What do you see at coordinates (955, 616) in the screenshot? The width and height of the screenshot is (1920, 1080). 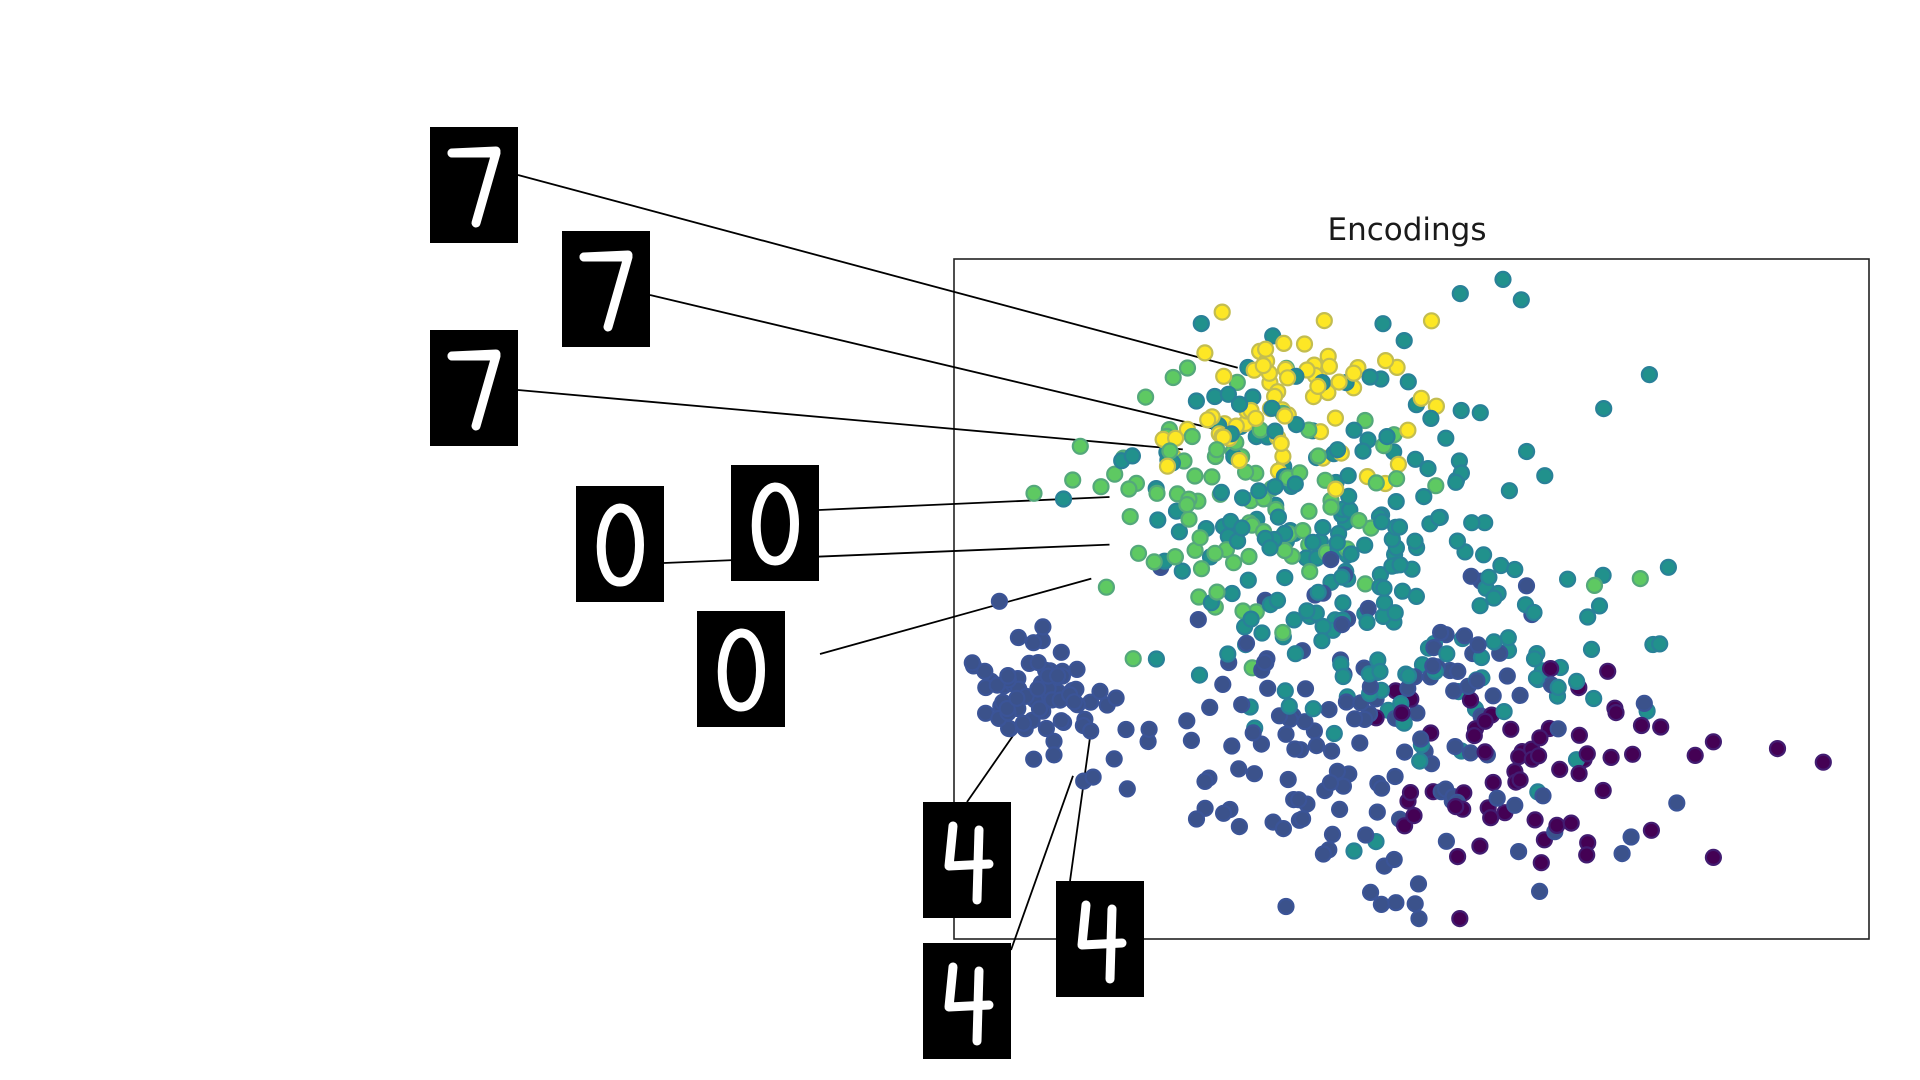 I see `leader-line` at bounding box center [955, 616].